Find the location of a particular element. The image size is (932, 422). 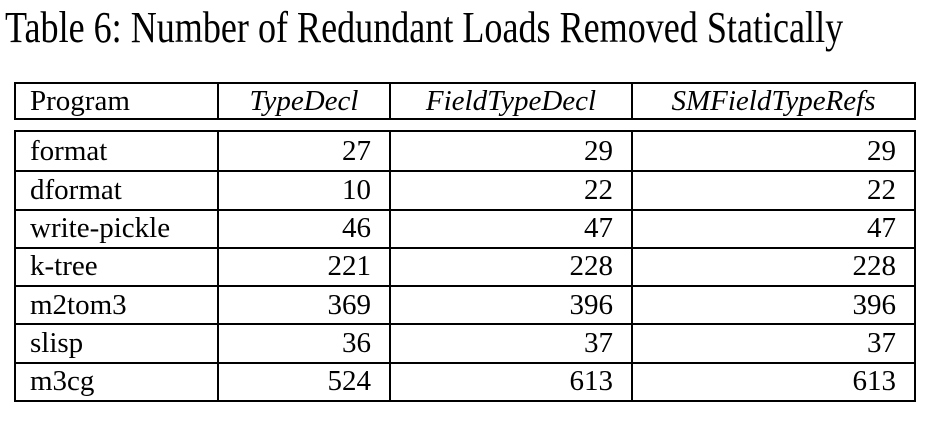

table-row: write-pickle 46 47 47 is located at coordinates (465, 227).